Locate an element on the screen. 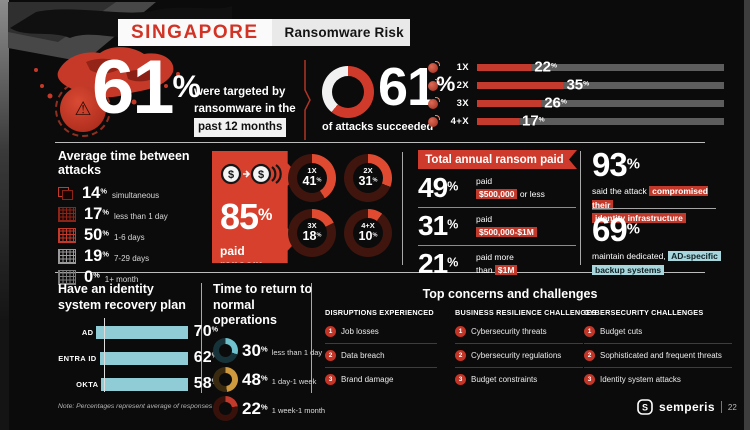 The height and width of the screenshot is (430, 750). concern-item: 3 Identity system attacks is located at coordinates (658, 379).